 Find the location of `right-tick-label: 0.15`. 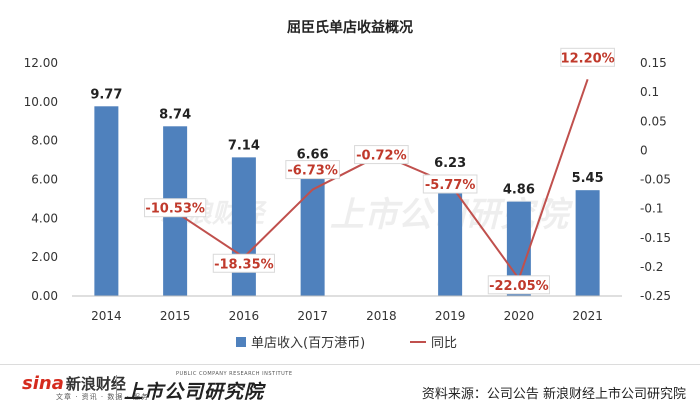

right-tick-label: 0.15 is located at coordinates (653, 63).